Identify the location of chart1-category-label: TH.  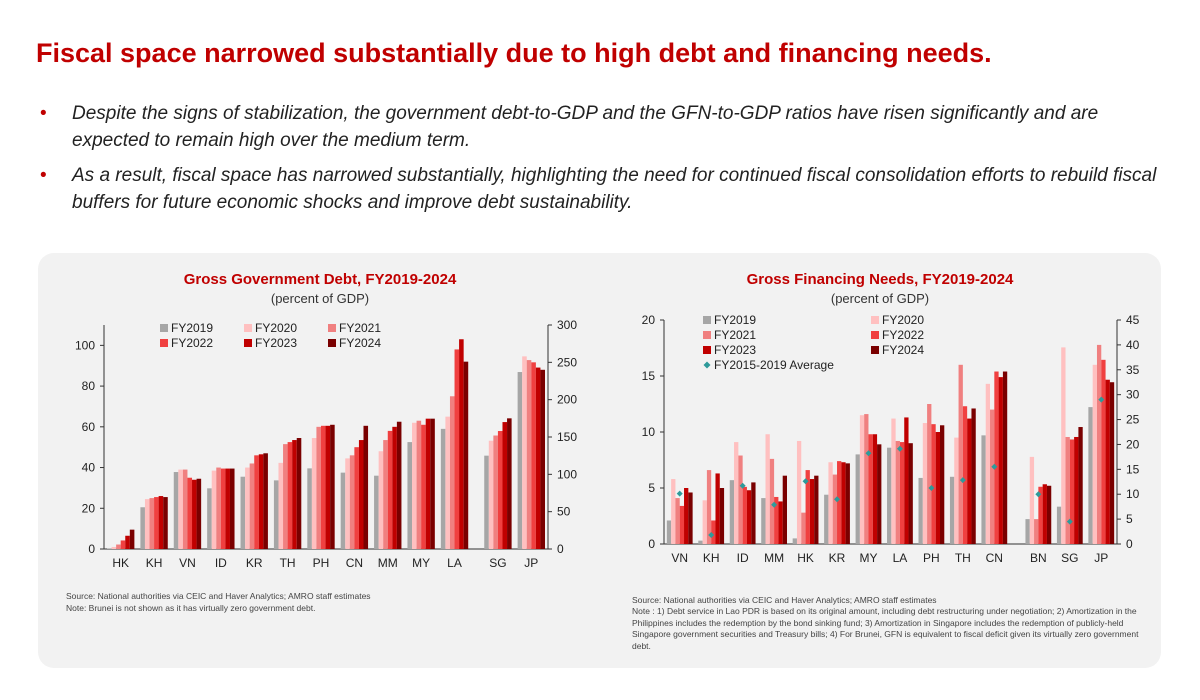
(288, 563).